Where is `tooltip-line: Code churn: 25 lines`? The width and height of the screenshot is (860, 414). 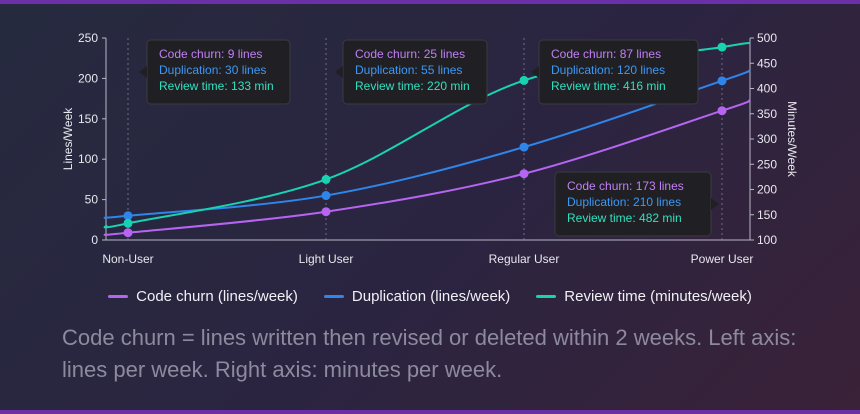
tooltip-line: Code churn: 25 lines is located at coordinates (410, 54).